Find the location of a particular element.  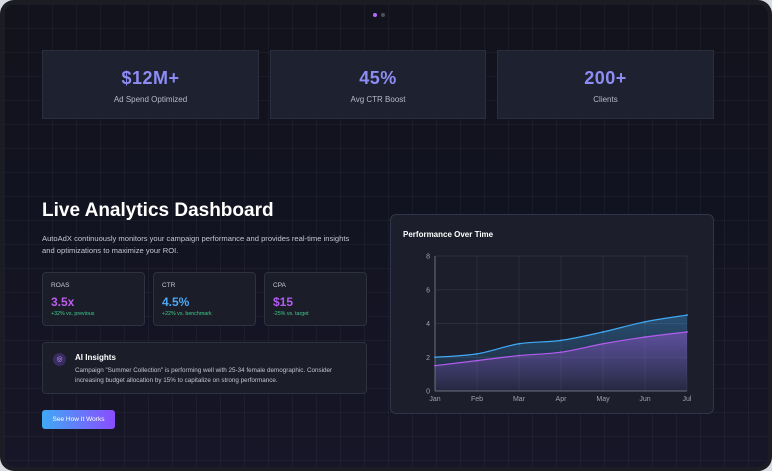

metric-label: CTR is located at coordinates (169, 285).